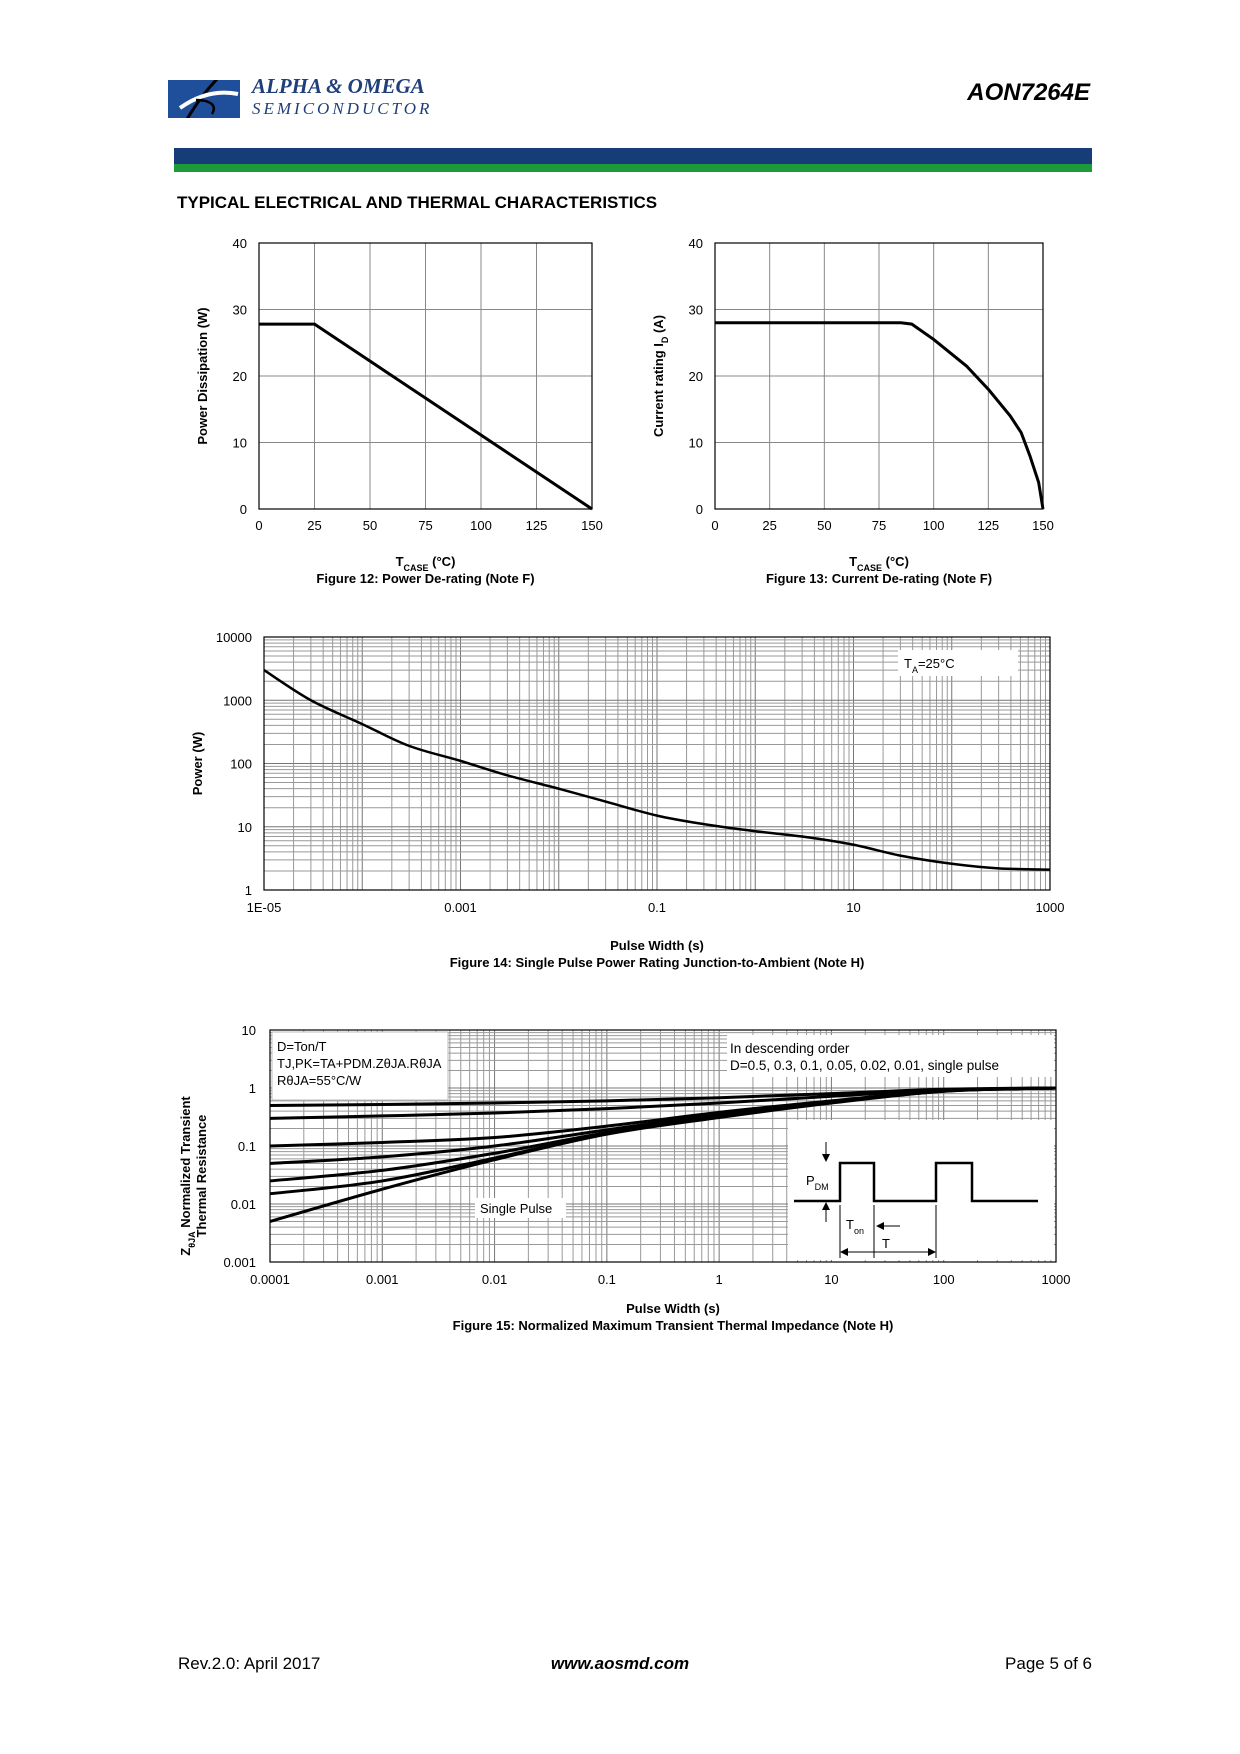  What do you see at coordinates (516, 1208) in the screenshot?
I see `single-pulse-label: Single Pulse` at bounding box center [516, 1208].